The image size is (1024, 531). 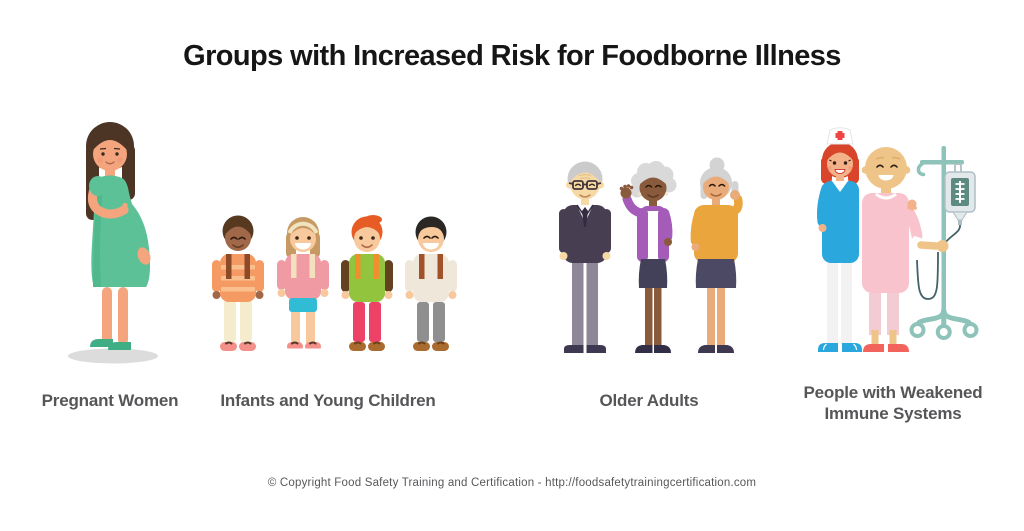 I want to click on group-label-older-adults: Older Adults, so click(x=649, y=400).